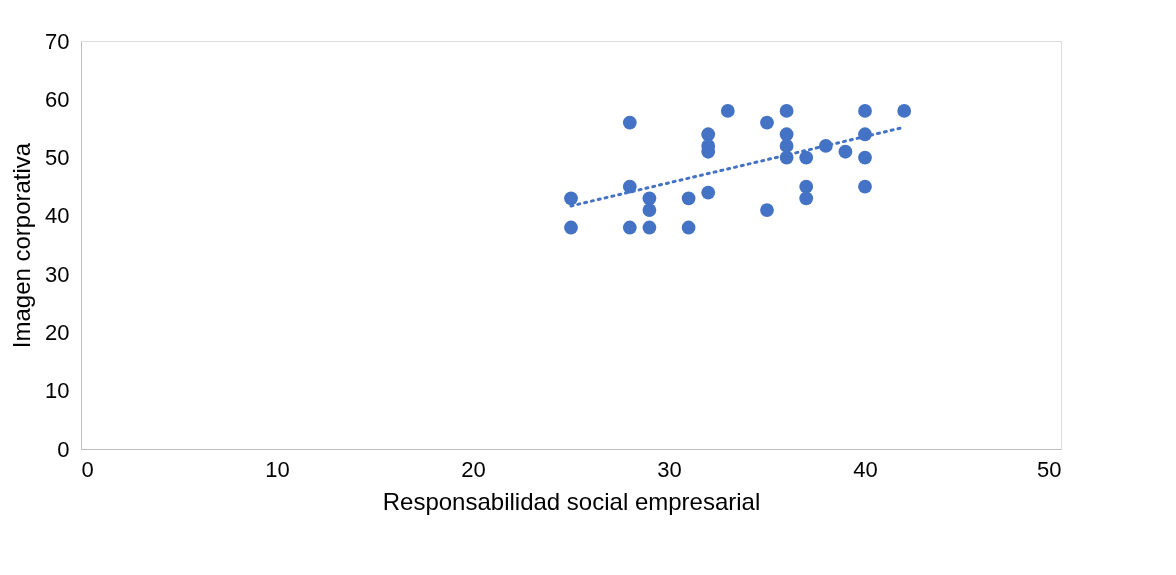  Describe the element at coordinates (865, 469) in the screenshot. I see `x-tick-label: 40` at that location.